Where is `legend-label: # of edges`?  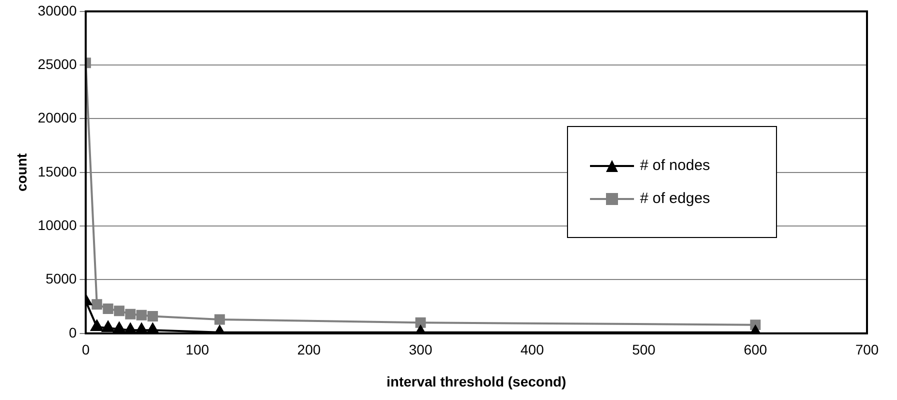
legend-label: # of edges is located at coordinates (675, 199).